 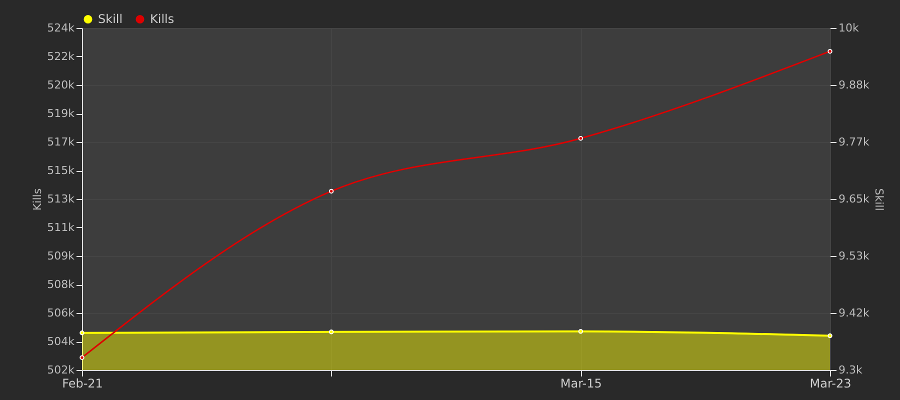 What do you see at coordinates (61, 341) in the screenshot?
I see `y-tick-label: 504k` at bounding box center [61, 341].